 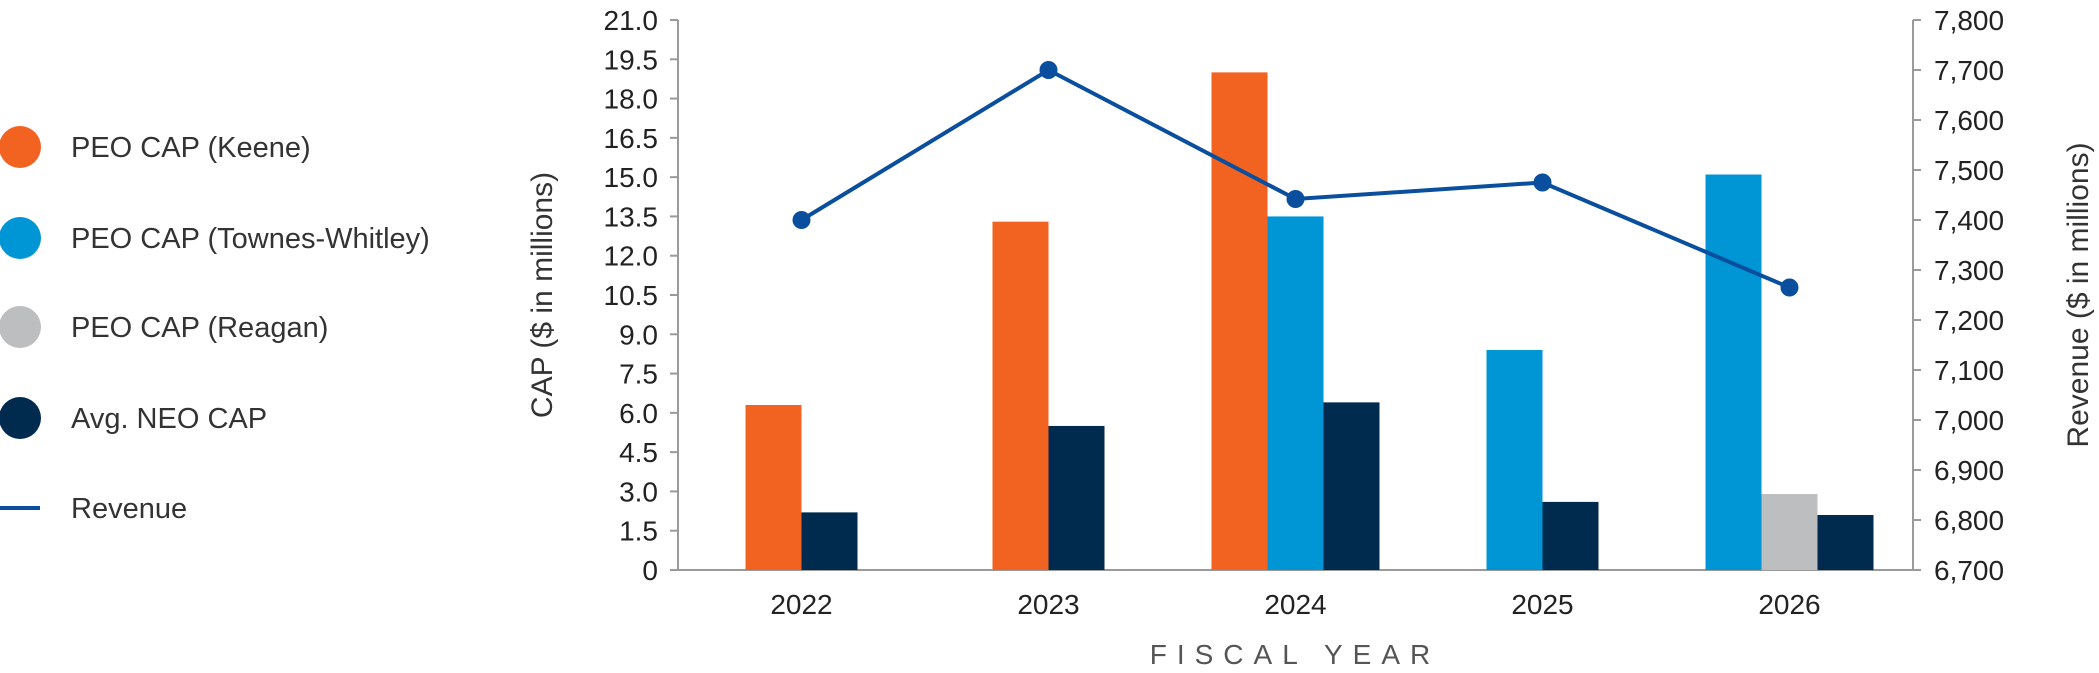 I want to click on y-tick-label: 12.0, so click(x=631, y=256).